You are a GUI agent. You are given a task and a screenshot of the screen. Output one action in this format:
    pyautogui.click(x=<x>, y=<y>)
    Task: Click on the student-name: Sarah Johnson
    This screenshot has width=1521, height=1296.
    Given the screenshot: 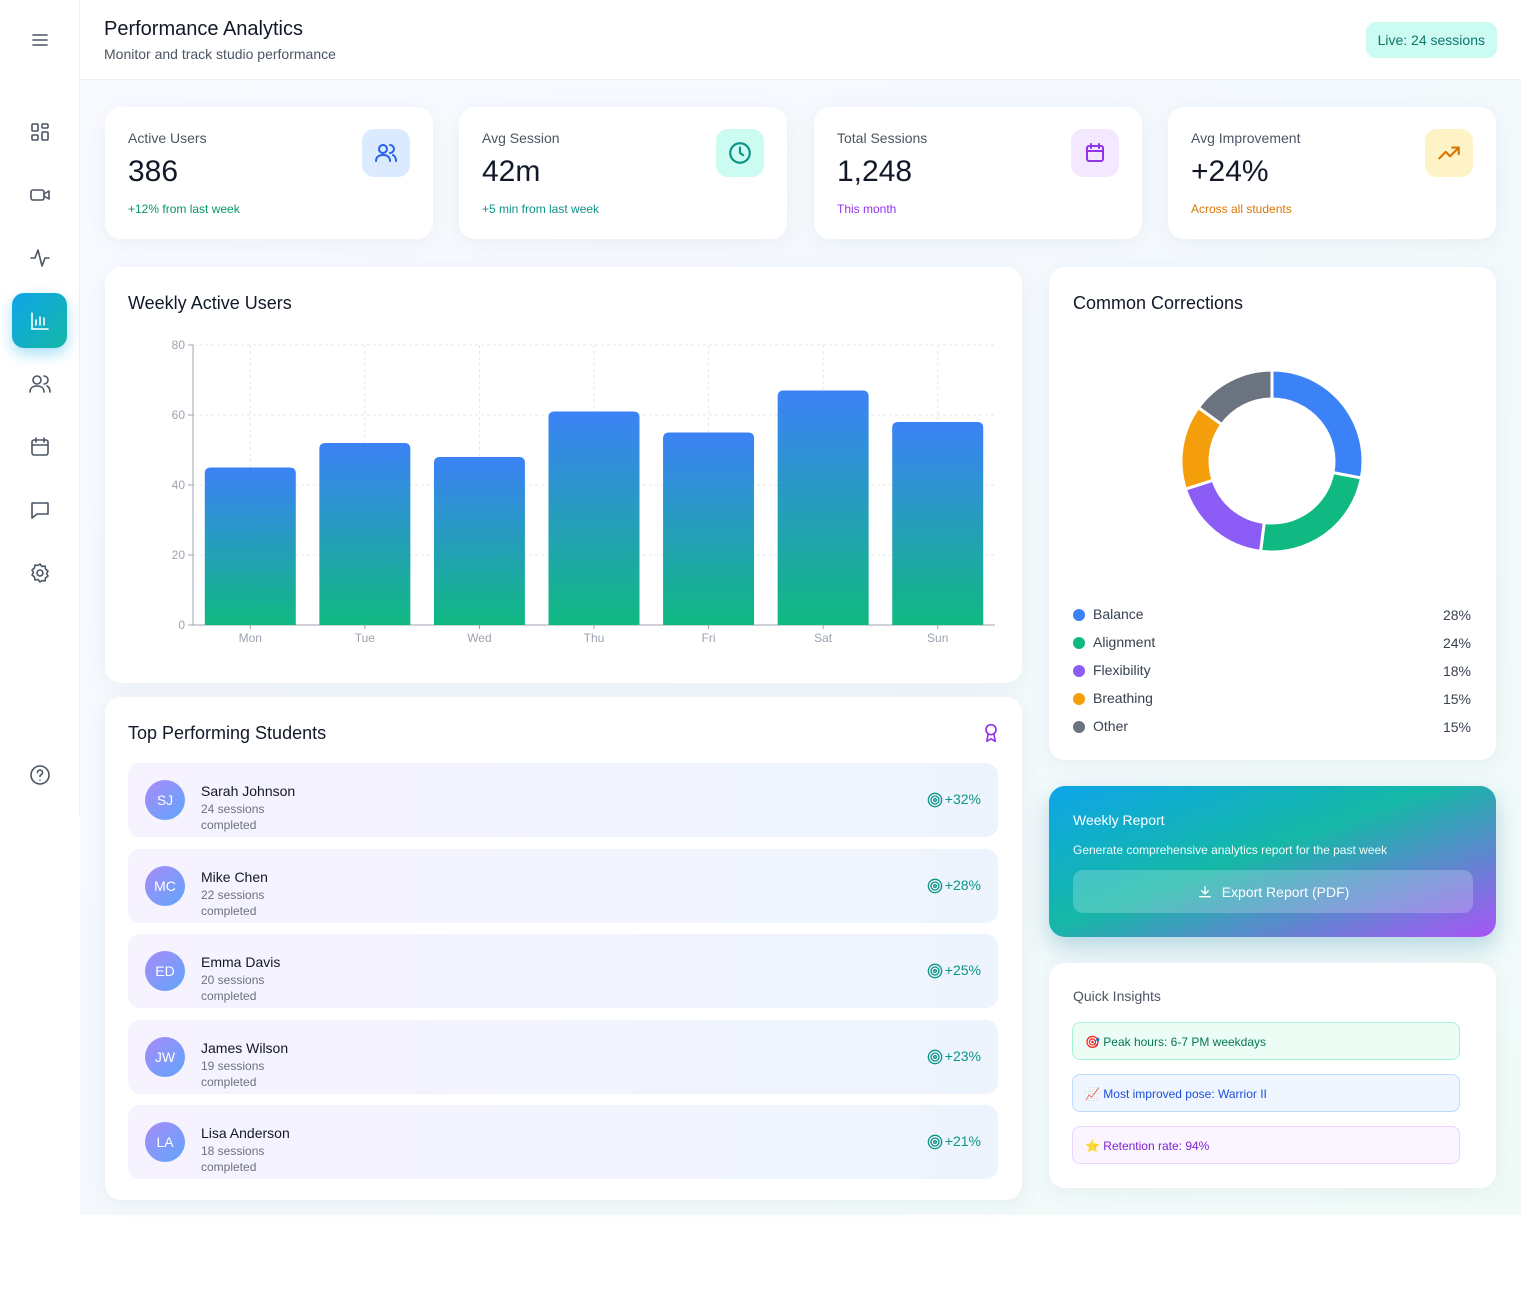 What is the action you would take?
    pyautogui.click(x=248, y=791)
    